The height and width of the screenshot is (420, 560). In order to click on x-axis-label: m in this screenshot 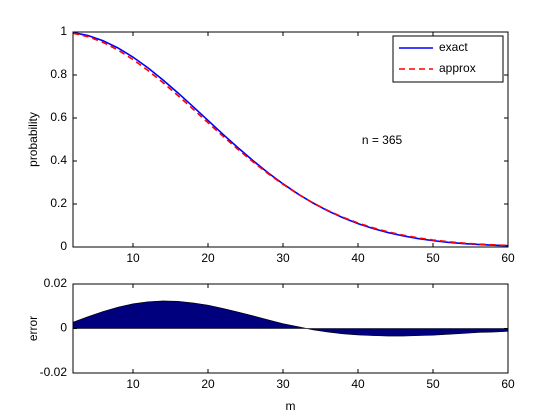, I will do `click(291, 406)`.